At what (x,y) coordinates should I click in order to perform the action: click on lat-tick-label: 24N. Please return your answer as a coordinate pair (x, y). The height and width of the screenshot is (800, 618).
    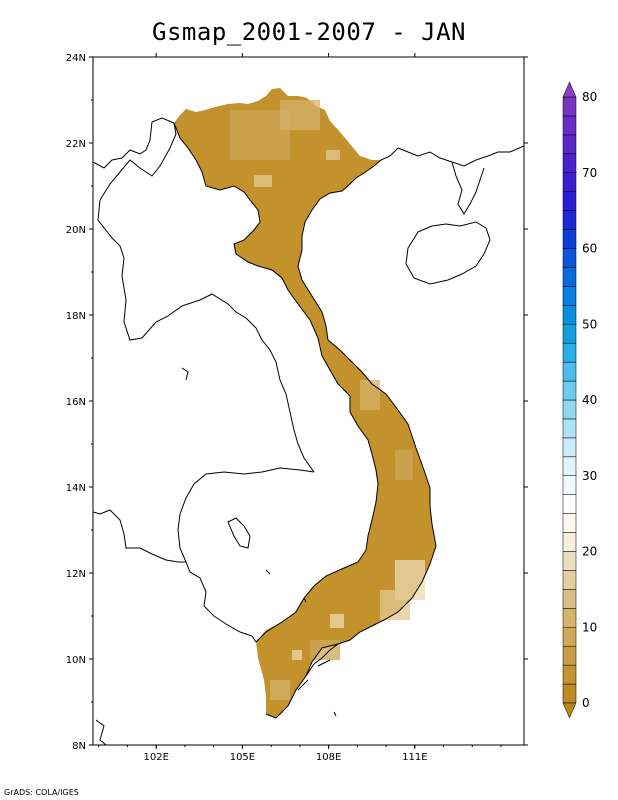
    Looking at the image, I should click on (76, 58).